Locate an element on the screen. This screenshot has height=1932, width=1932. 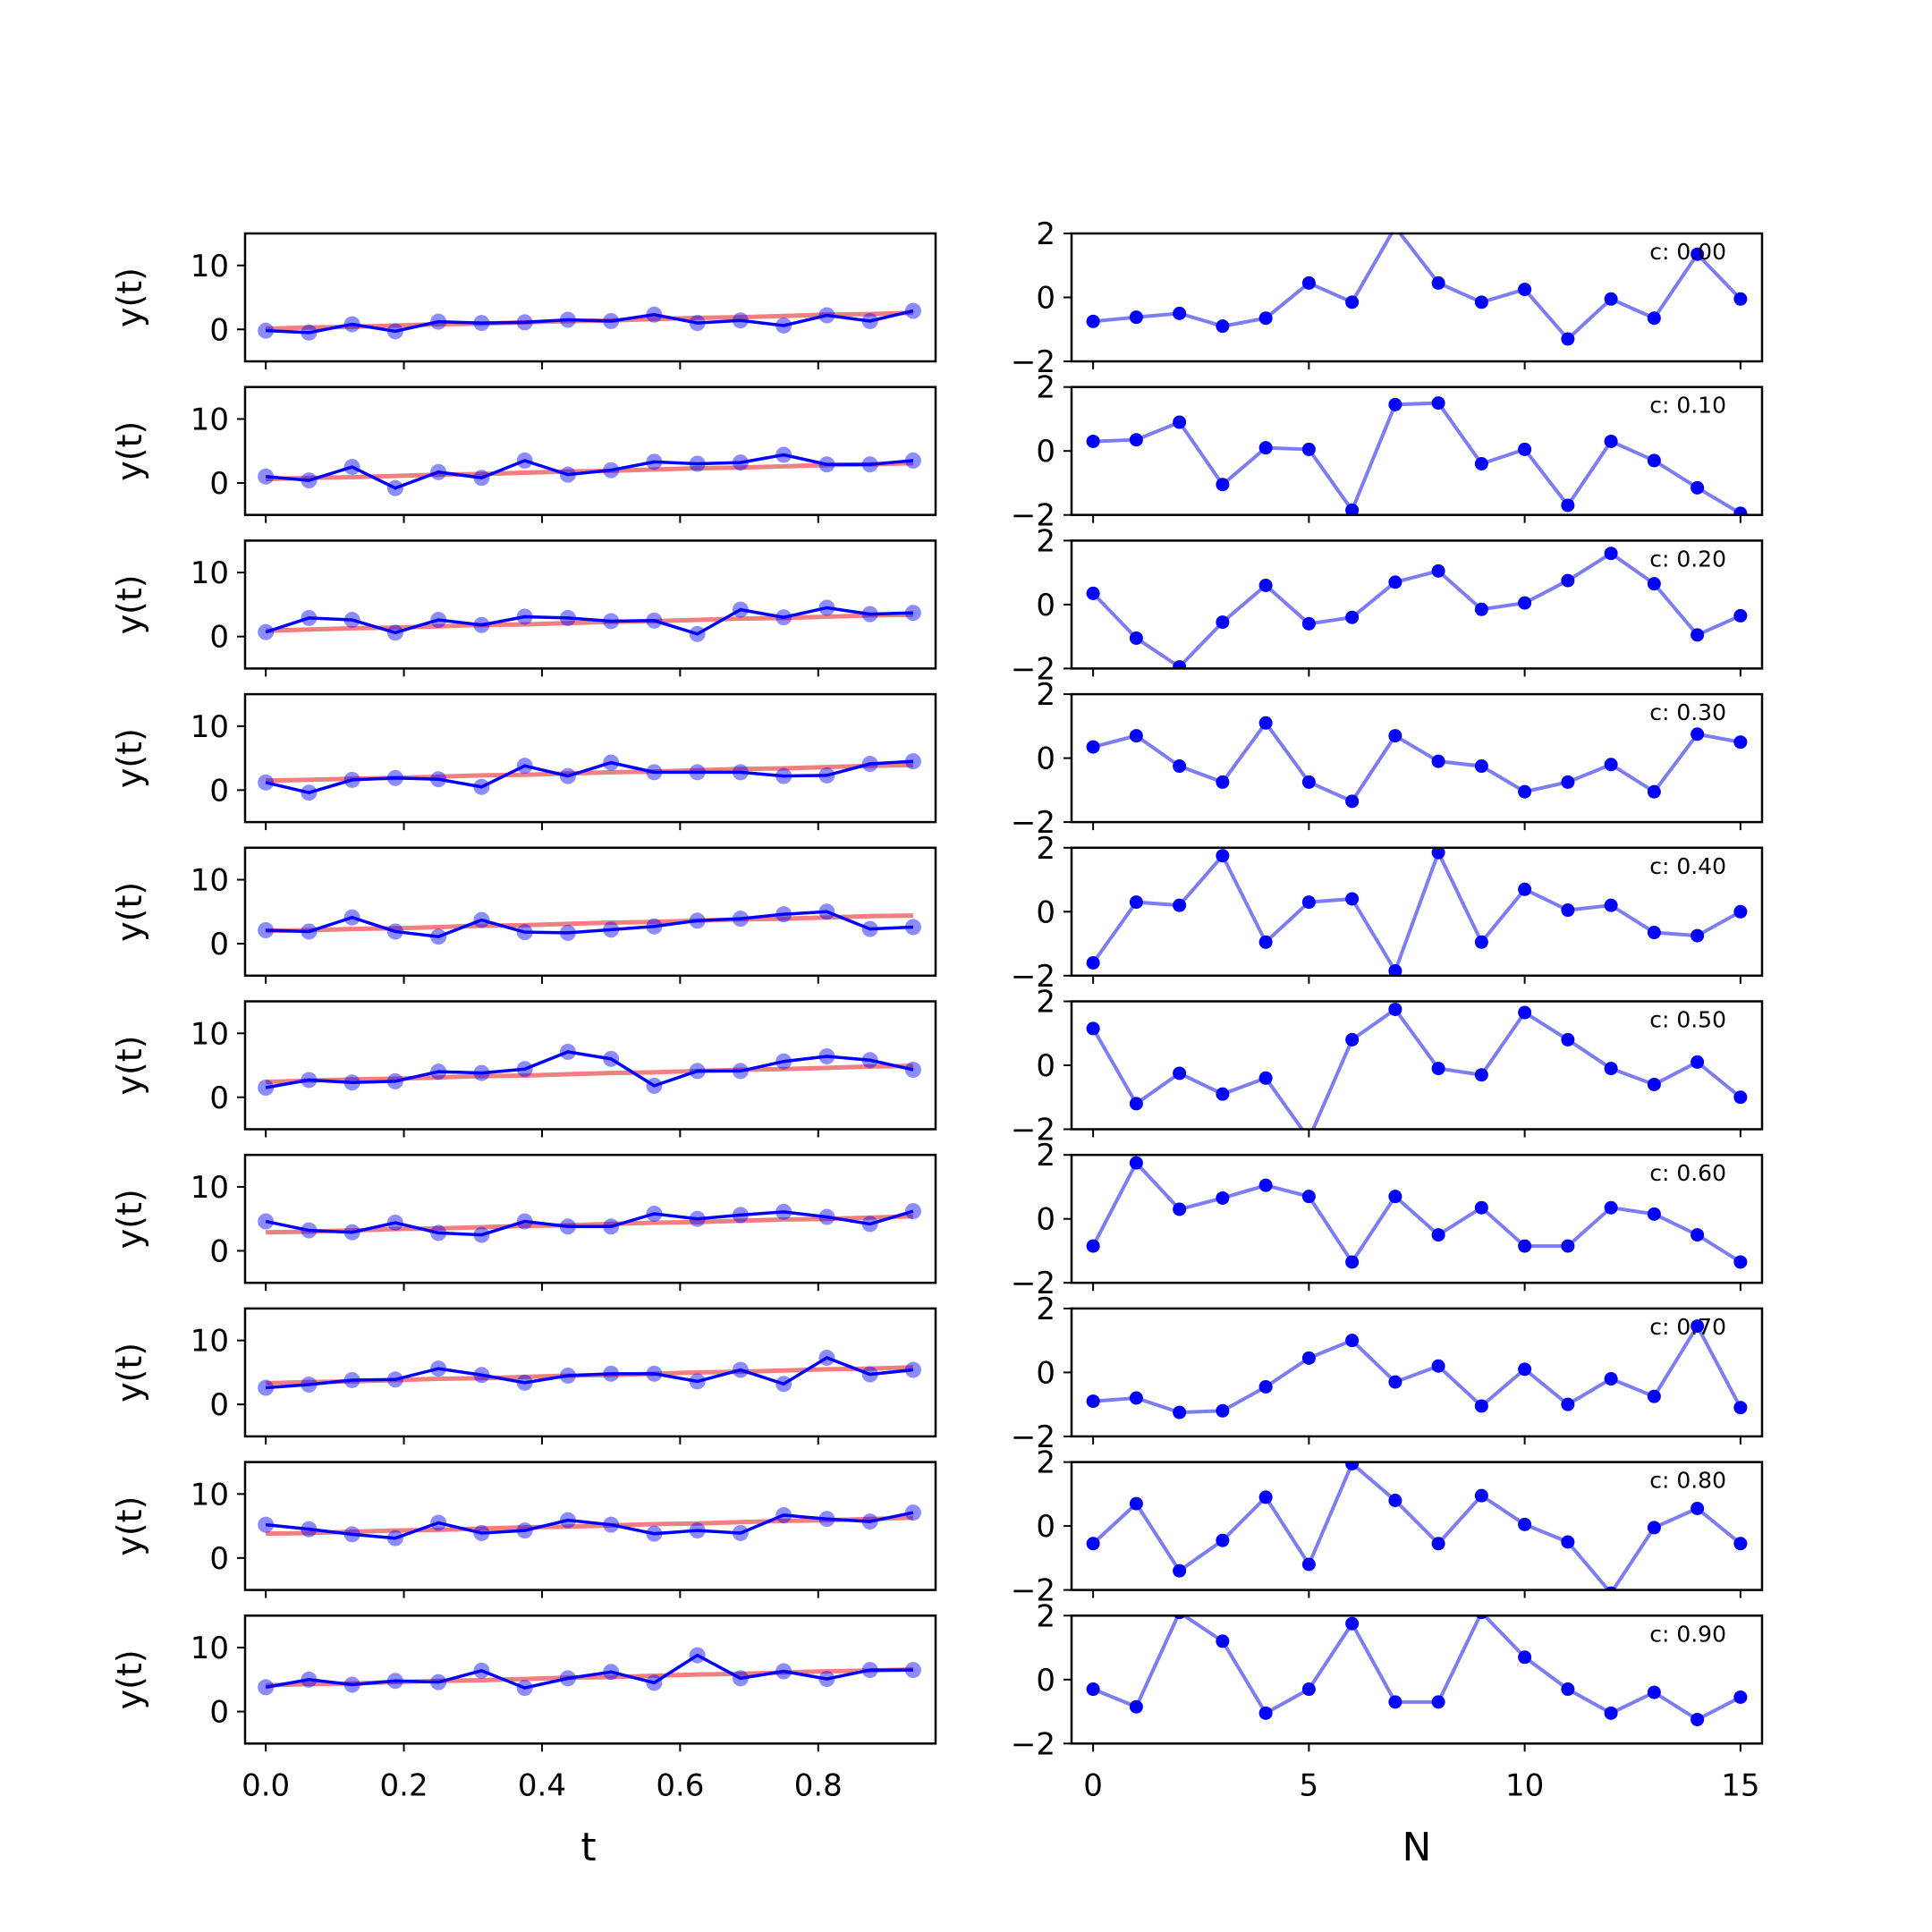
x-tick-label: 0.8 is located at coordinates (818, 1785).